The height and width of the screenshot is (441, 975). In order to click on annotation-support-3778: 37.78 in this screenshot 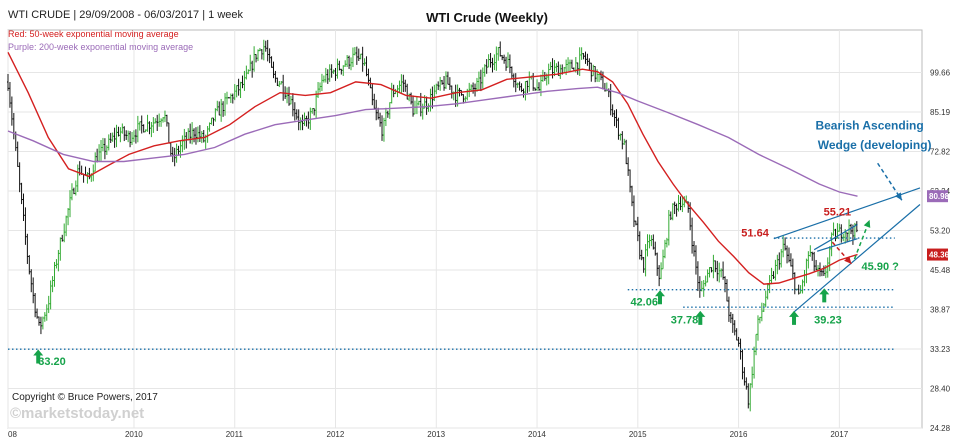, I will do `click(685, 320)`.